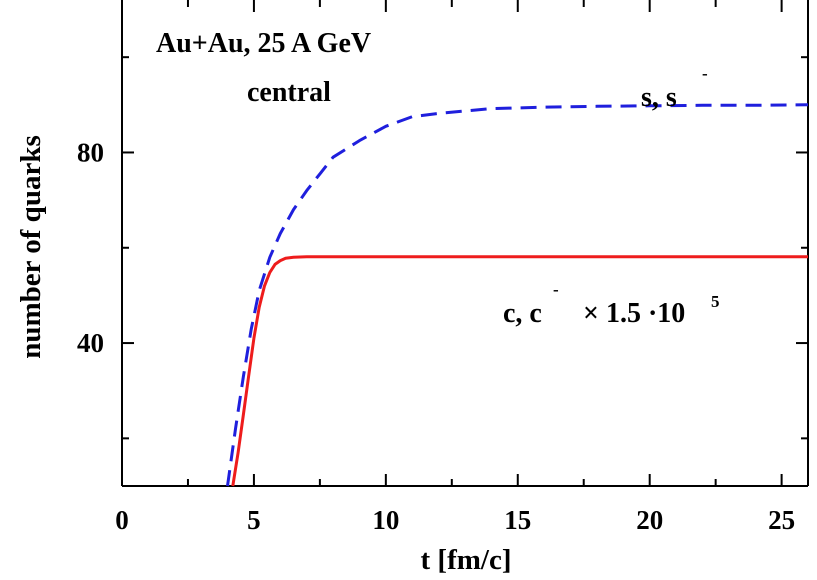 This screenshot has width=817, height=580. What do you see at coordinates (385, 520) in the screenshot?
I see `x-tick-label: 10` at bounding box center [385, 520].